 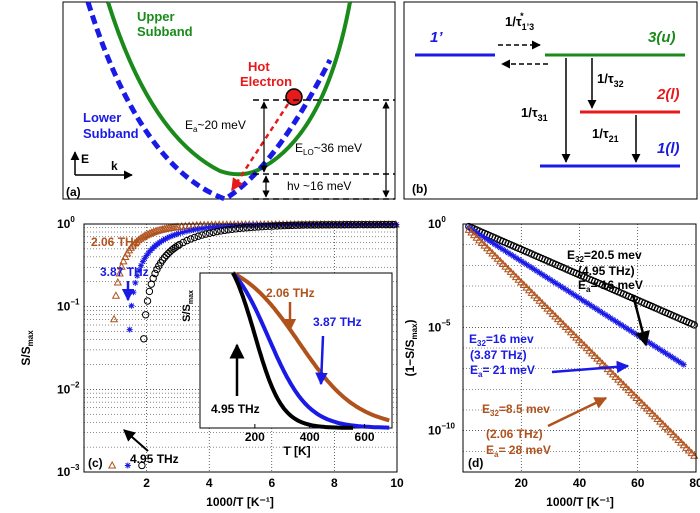 I want to click on hot-electron-path, so click(x=260, y=147).